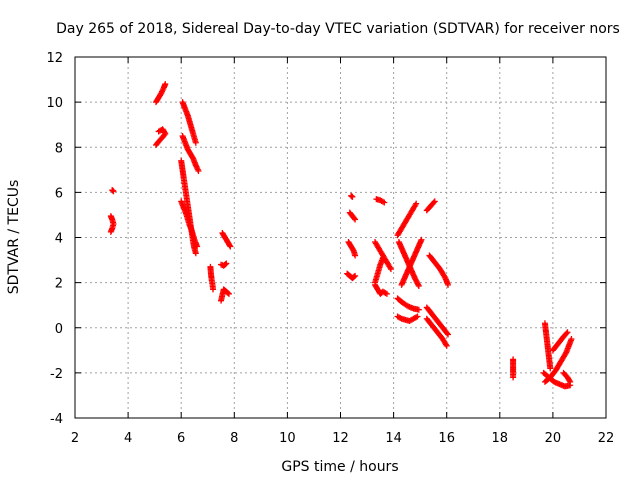  What do you see at coordinates (59, 239) in the screenshot?
I see `y-tick-label: 4` at bounding box center [59, 239].